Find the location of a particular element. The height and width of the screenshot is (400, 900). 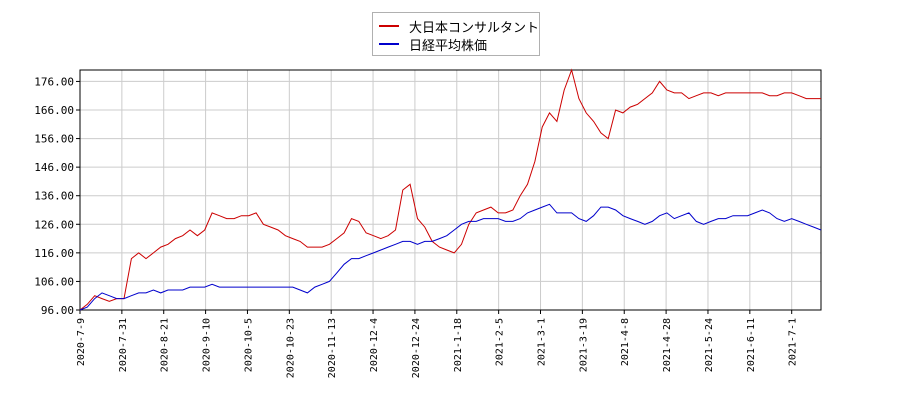

legend-label: 日経平均株価 is located at coordinates (448, 46).